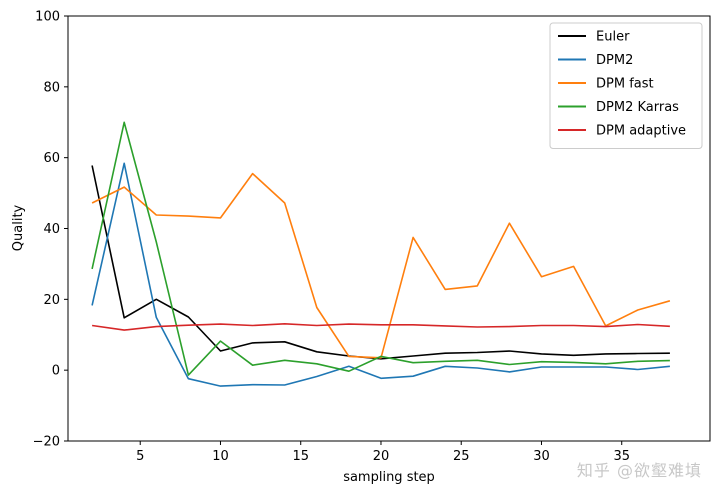 This screenshot has height=495, width=720. What do you see at coordinates (51, 229) in the screenshot?
I see `y-tick-label: 40` at bounding box center [51, 229].